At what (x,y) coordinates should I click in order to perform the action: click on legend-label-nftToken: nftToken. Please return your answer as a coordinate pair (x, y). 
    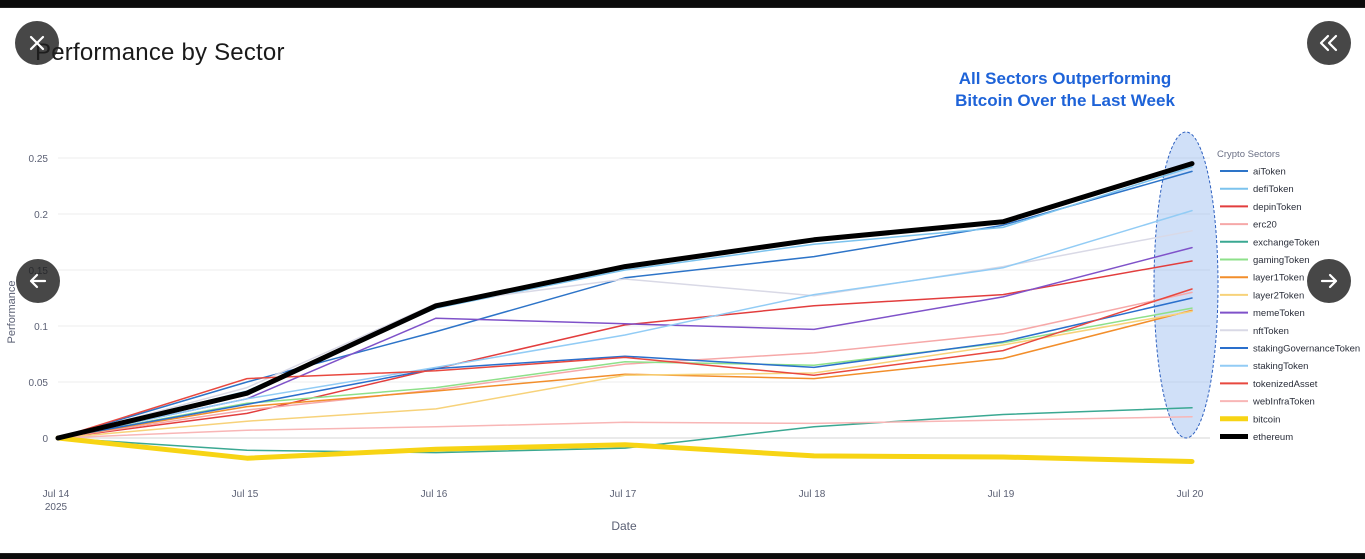
    Looking at the image, I should click on (1271, 331).